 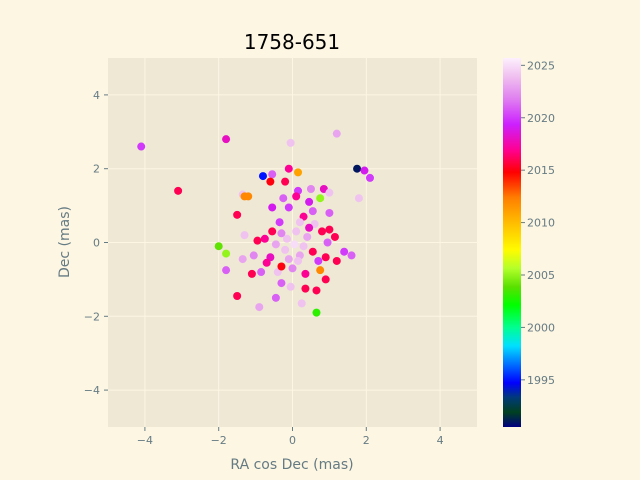 I want to click on colorbar-tick-label: 2010, so click(x=541, y=223).